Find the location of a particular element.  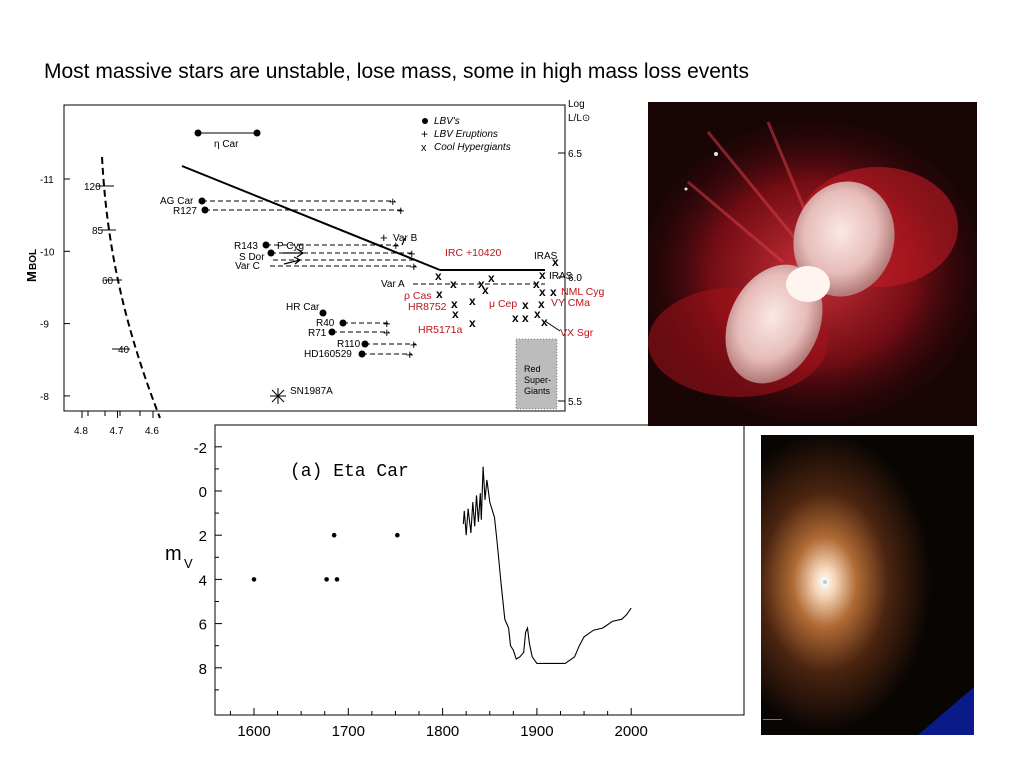

label-irc-10420: IRC +10420 is located at coordinates (473, 253).